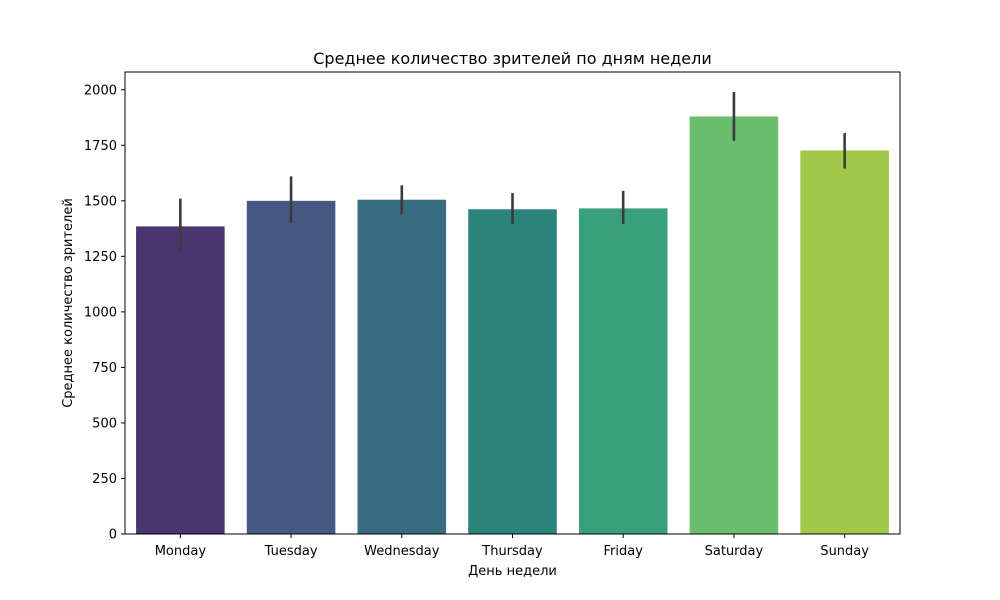  Describe the element at coordinates (512, 371) in the screenshot. I see `bar-thursday` at that location.